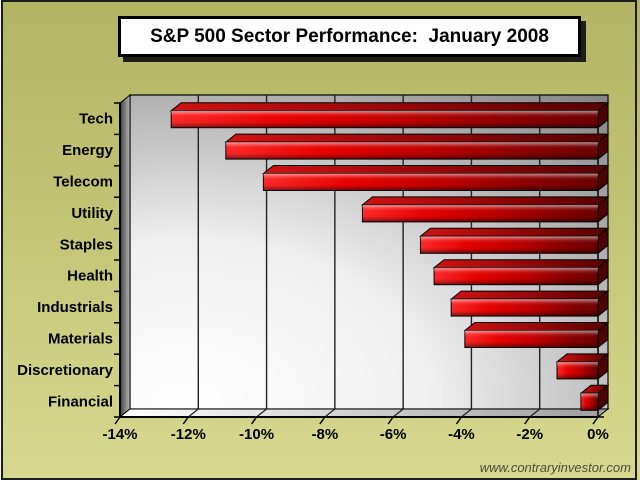 The width and height of the screenshot is (640, 480). I want to click on bar-staples, so click(514, 241).